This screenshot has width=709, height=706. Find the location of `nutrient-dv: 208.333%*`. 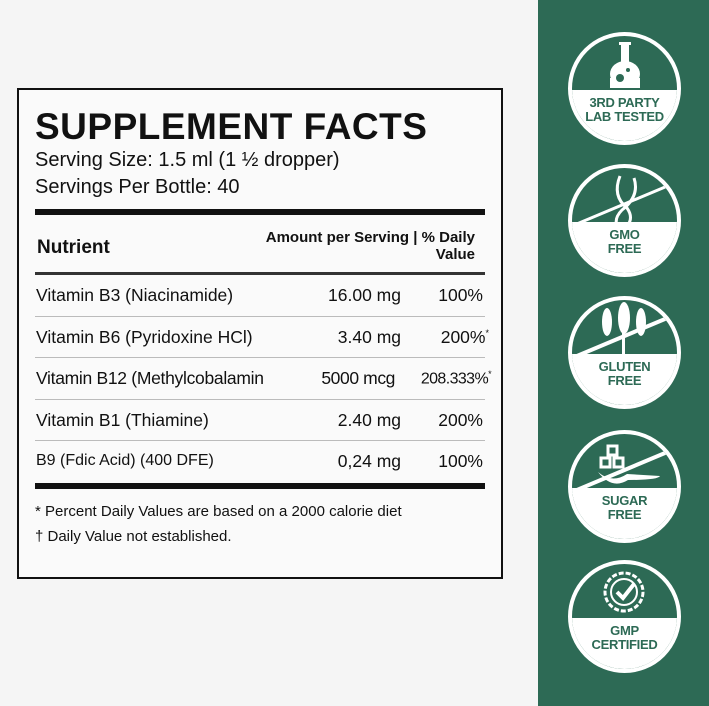

nutrient-dv: 208.333%* is located at coordinates (456, 378).